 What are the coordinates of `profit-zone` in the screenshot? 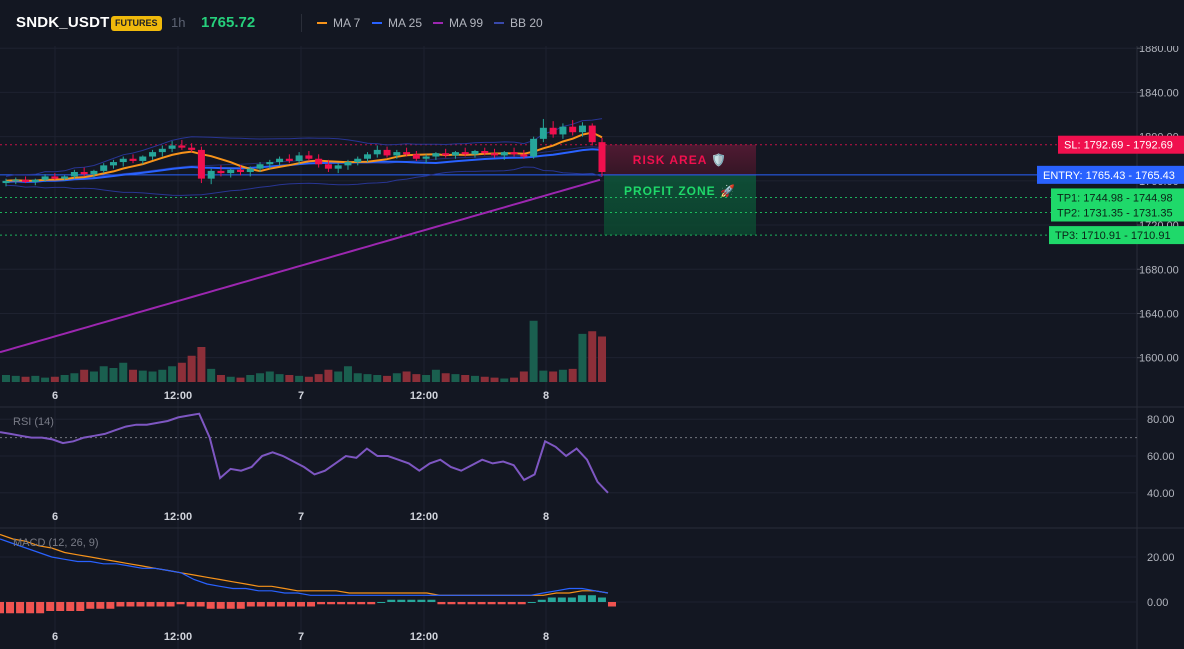 It's located at (680, 205).